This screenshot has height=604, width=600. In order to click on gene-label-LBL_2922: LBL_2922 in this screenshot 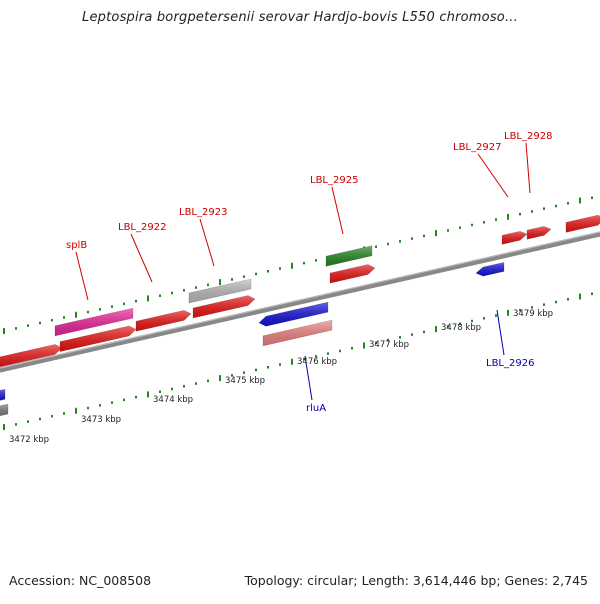, I will do `click(142, 227)`.